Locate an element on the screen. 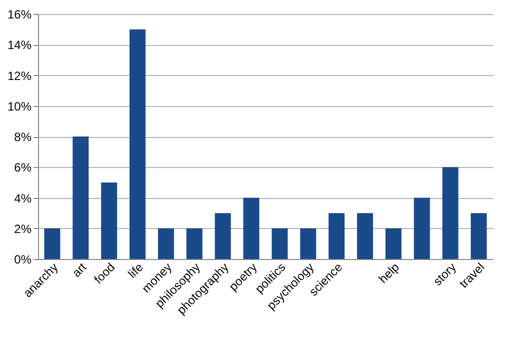 The height and width of the screenshot is (340, 519). y-tick-label: 2% is located at coordinates (23, 229).